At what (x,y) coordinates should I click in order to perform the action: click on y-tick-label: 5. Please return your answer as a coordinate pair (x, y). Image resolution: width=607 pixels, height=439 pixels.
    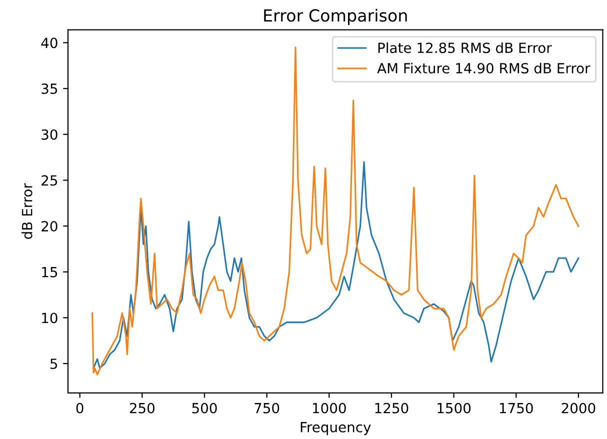
    Looking at the image, I should click on (54, 364).